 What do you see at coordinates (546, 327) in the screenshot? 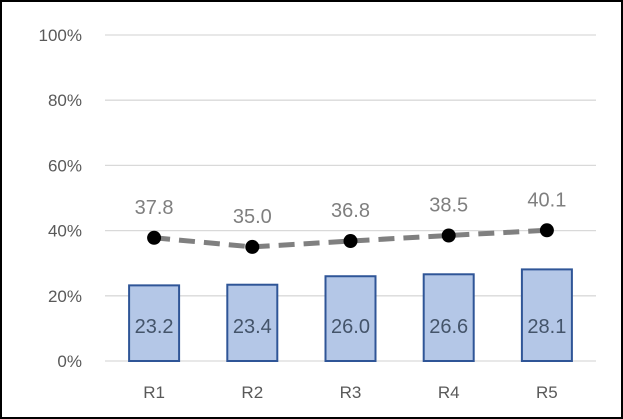
I see `bar-value-label: 28.1` at bounding box center [546, 327].